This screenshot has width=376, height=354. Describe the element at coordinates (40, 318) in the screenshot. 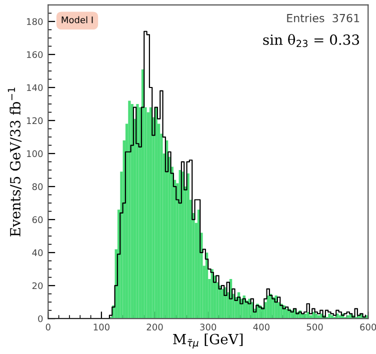

I see `y-tick-label: 0` at that location.